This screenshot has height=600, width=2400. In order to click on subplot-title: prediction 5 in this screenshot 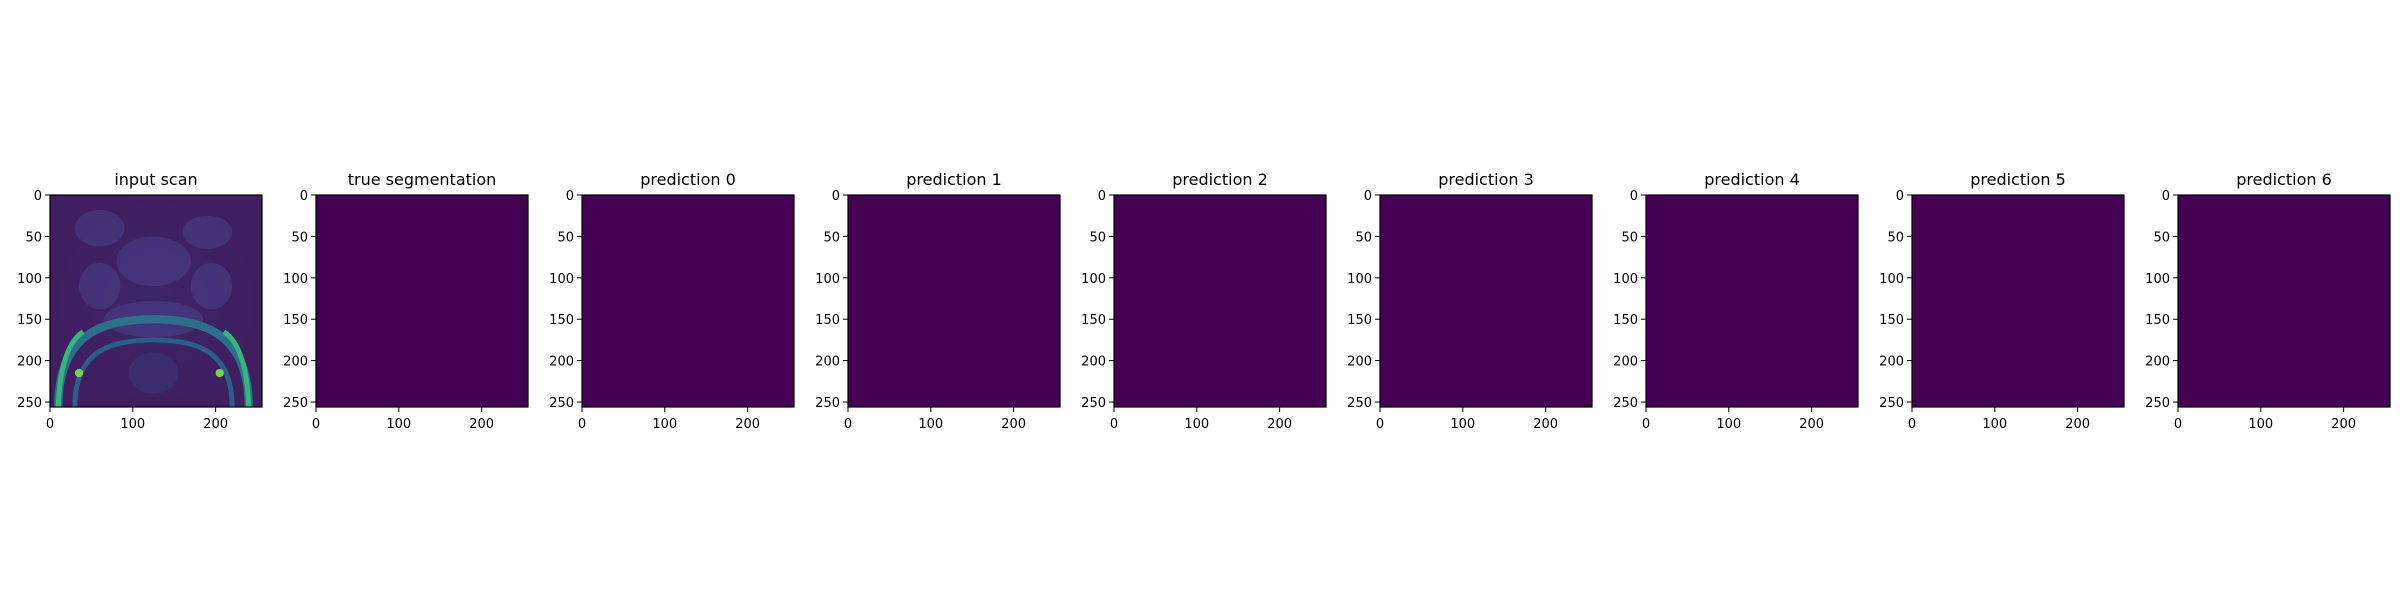, I will do `click(2018, 179)`.